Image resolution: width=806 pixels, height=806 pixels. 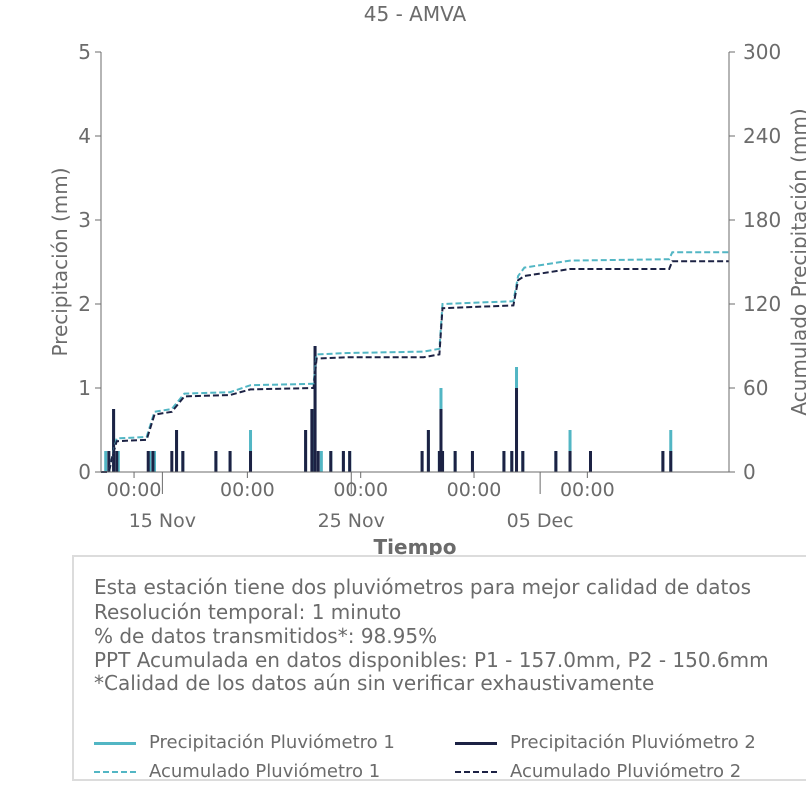 What do you see at coordinates (633, 742) in the screenshot?
I see `legend-label: Precipitación Pluviómetro 2` at bounding box center [633, 742].